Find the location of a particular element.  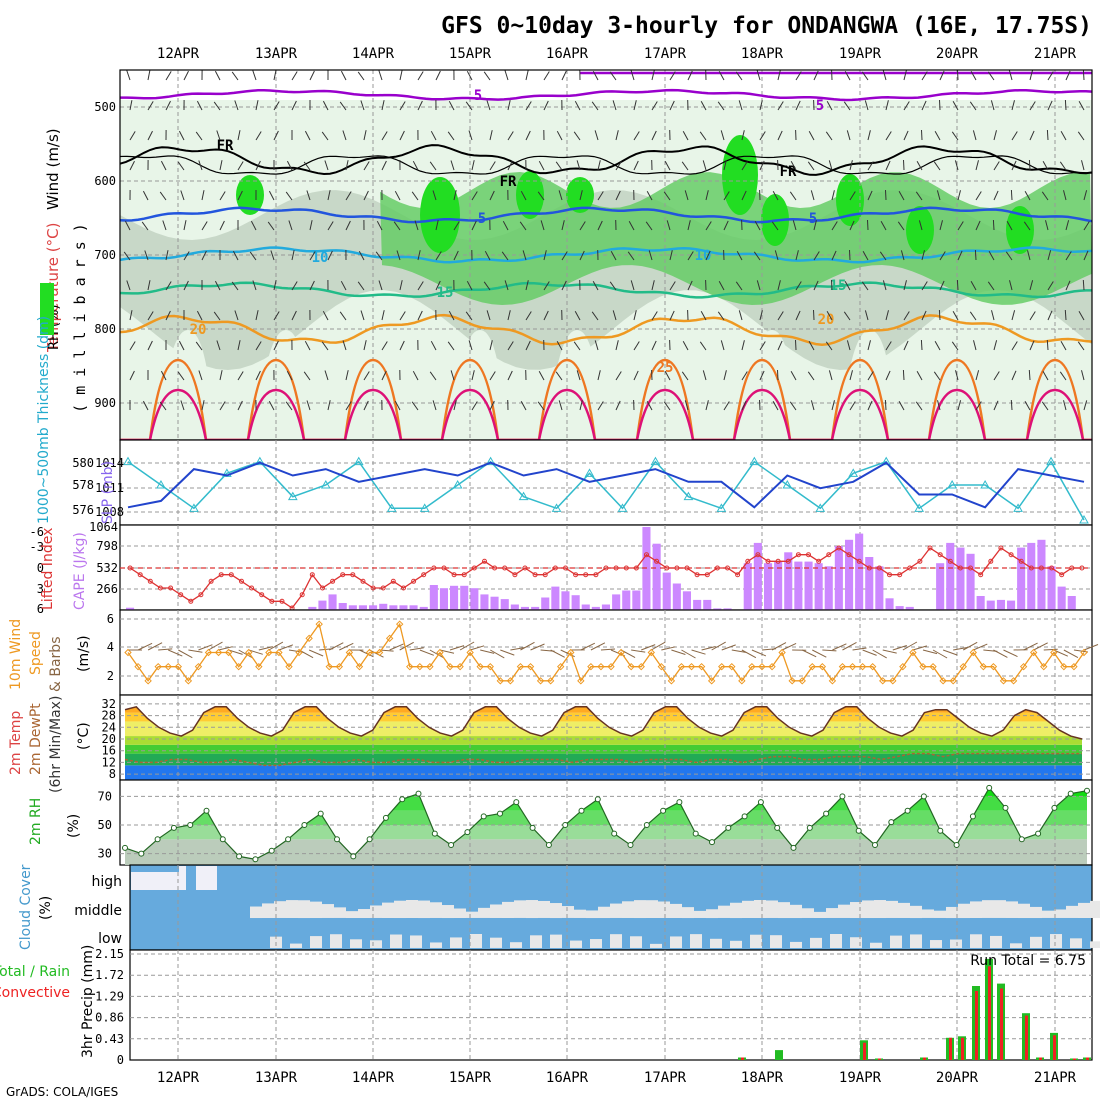

date-label-bottom: 16APR is located at coordinates (567, 1078).